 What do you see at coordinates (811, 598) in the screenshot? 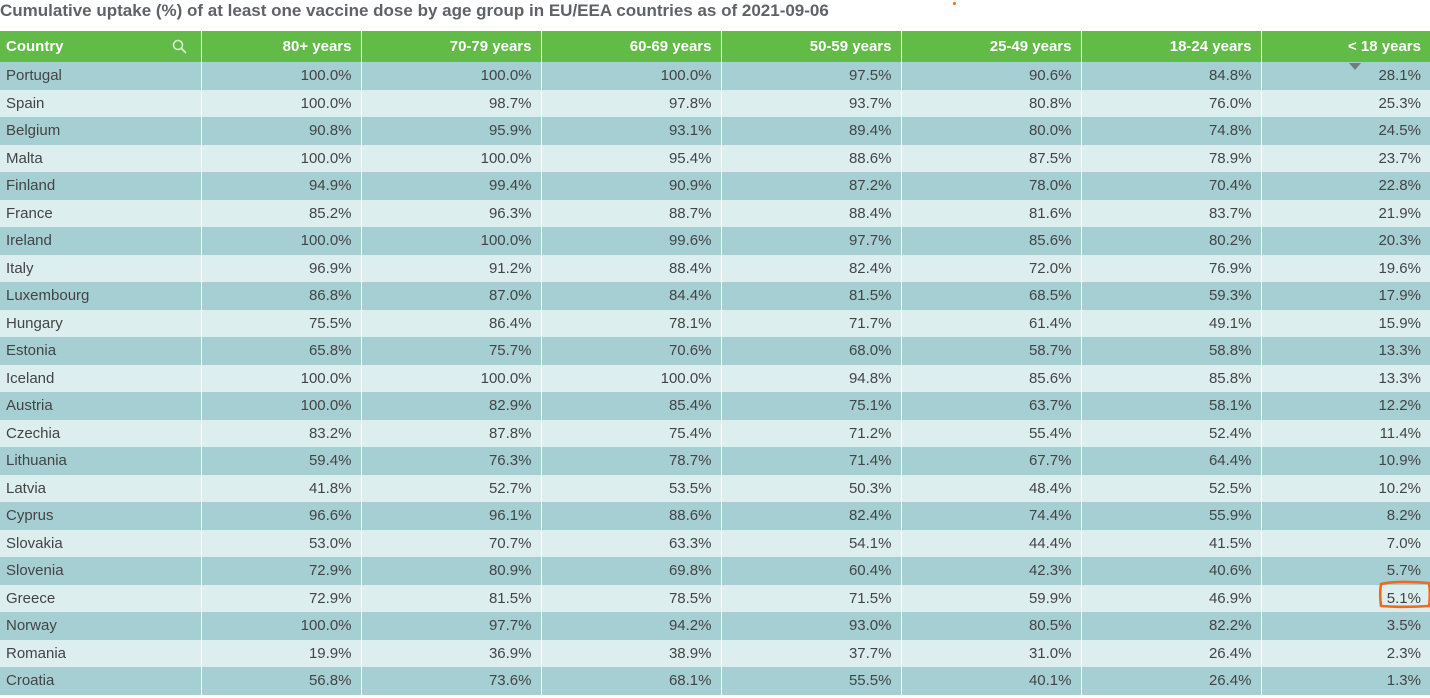
I see `value-cell-50-59: 71.5%` at bounding box center [811, 598].